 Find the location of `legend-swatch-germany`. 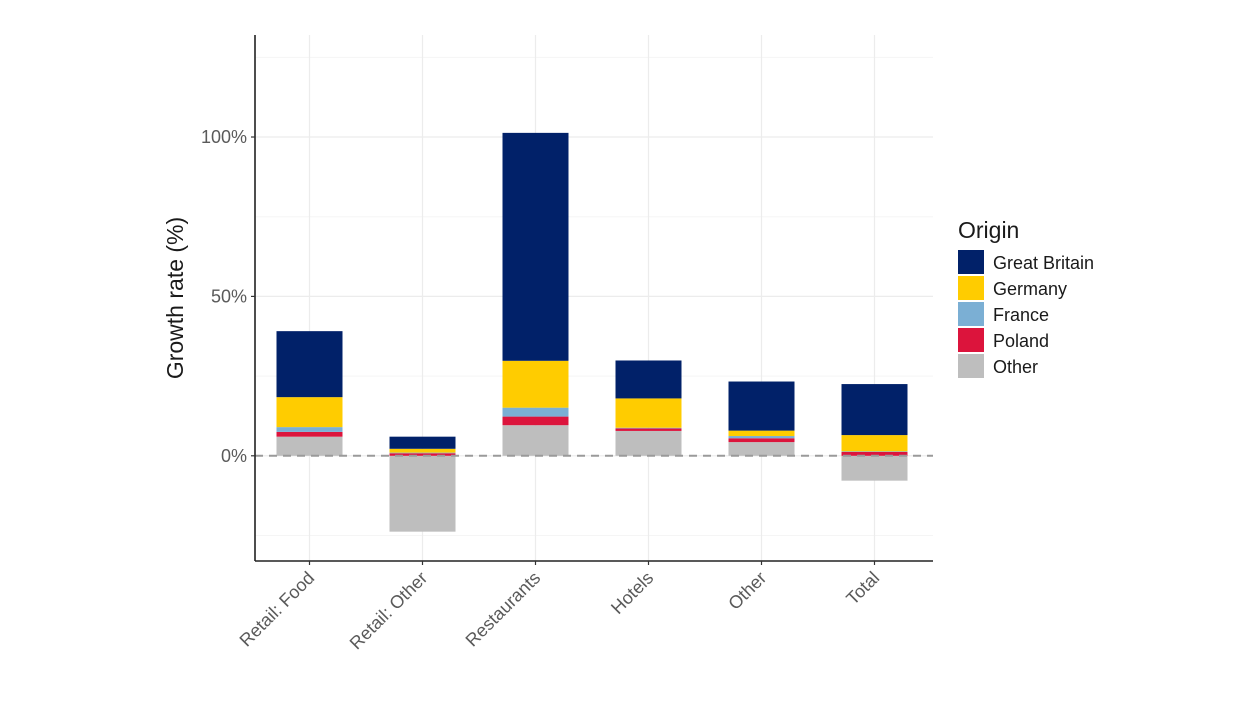

legend-swatch-germany is located at coordinates (971, 288).